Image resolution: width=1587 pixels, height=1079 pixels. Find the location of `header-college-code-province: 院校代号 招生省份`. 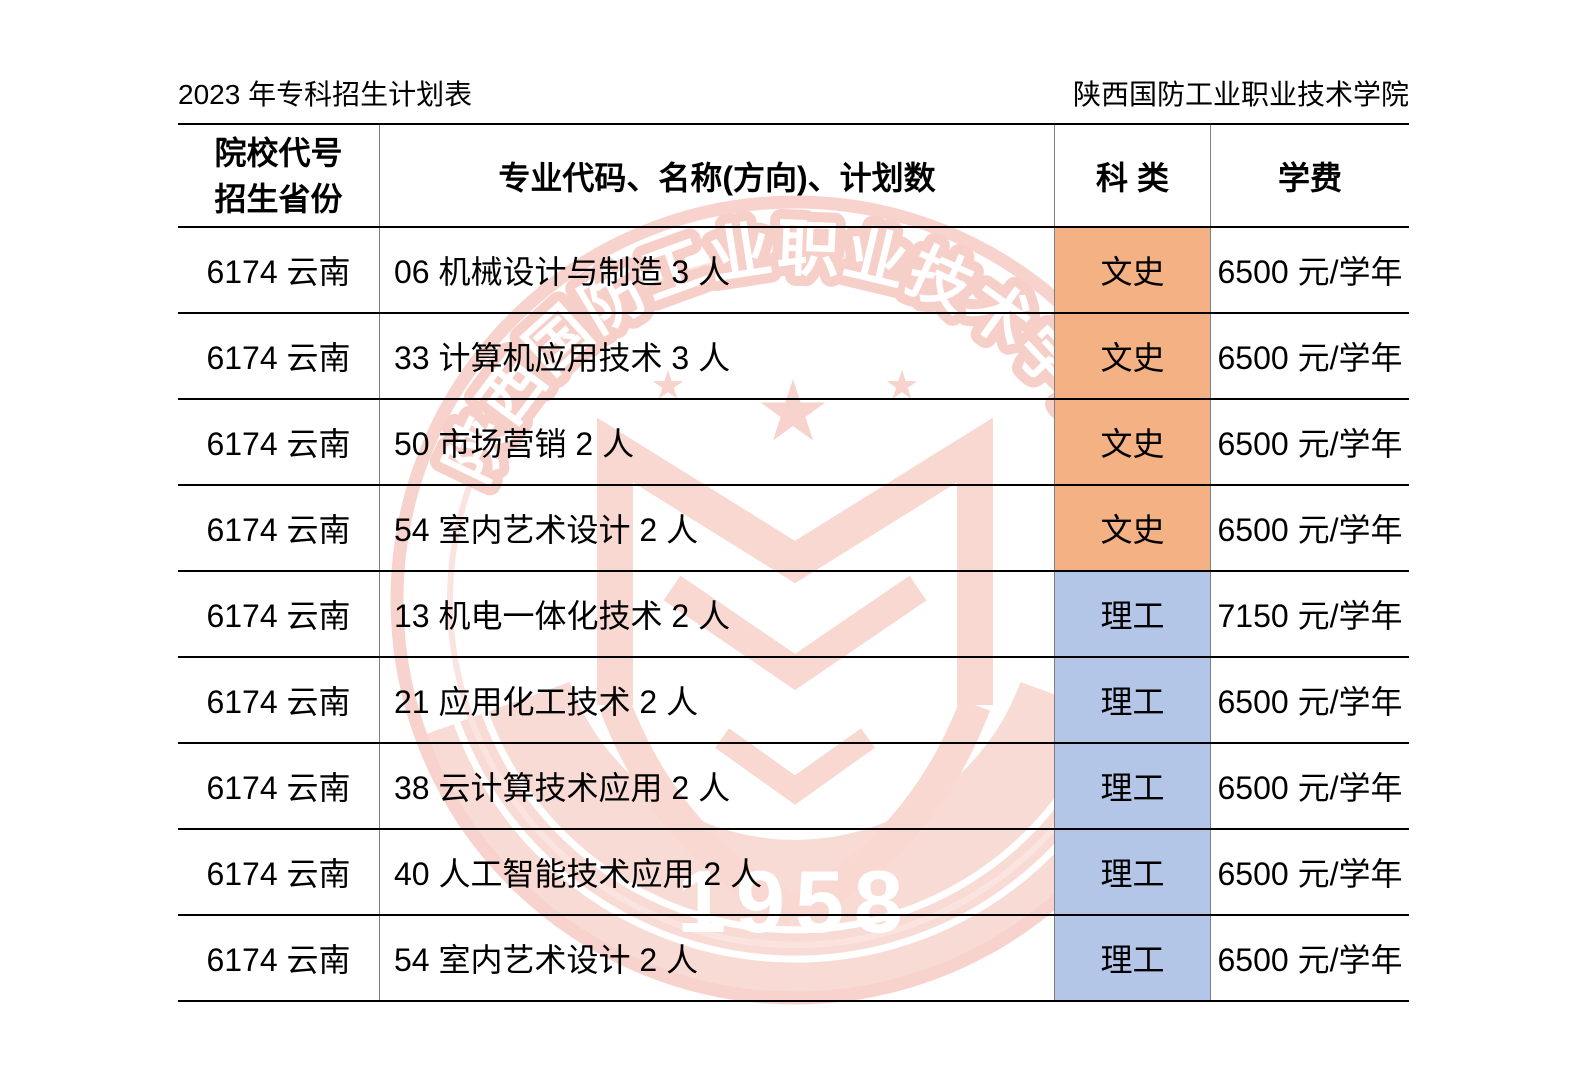

header-college-code-province: 院校代号 招生省份 is located at coordinates (278, 175).